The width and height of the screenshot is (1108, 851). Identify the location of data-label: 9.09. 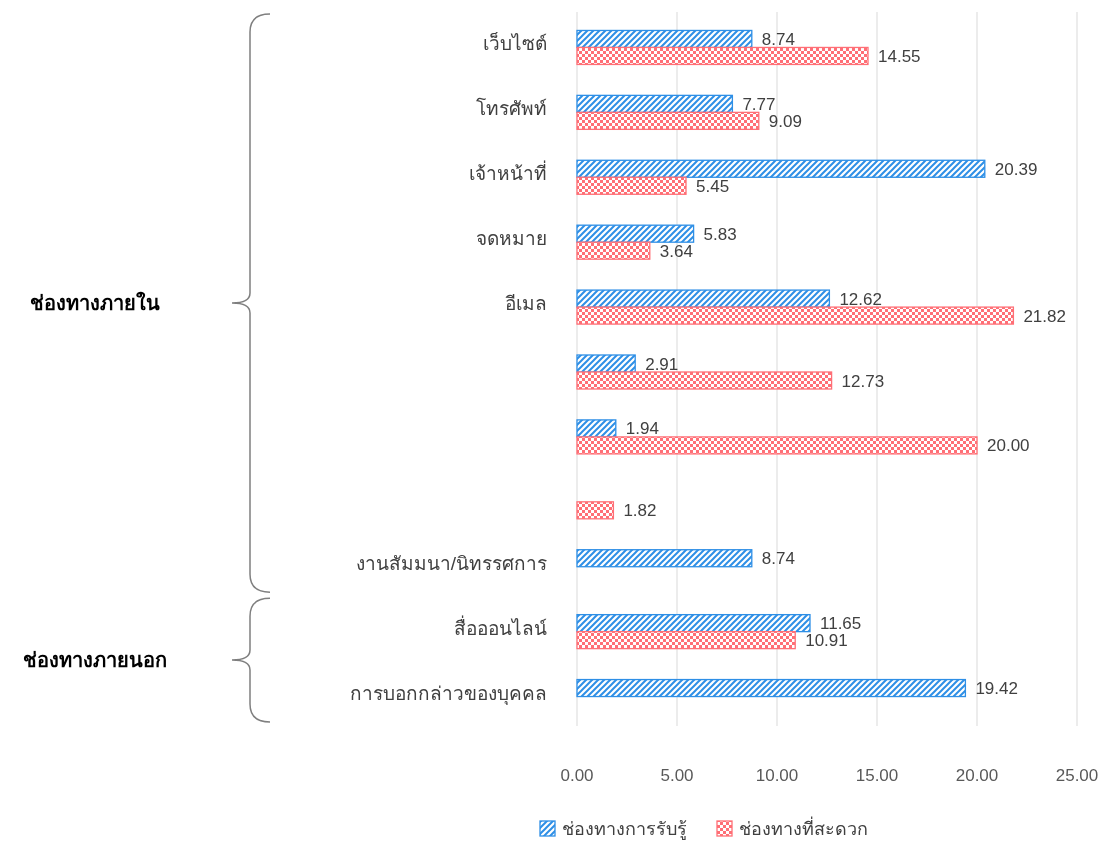
(785, 121).